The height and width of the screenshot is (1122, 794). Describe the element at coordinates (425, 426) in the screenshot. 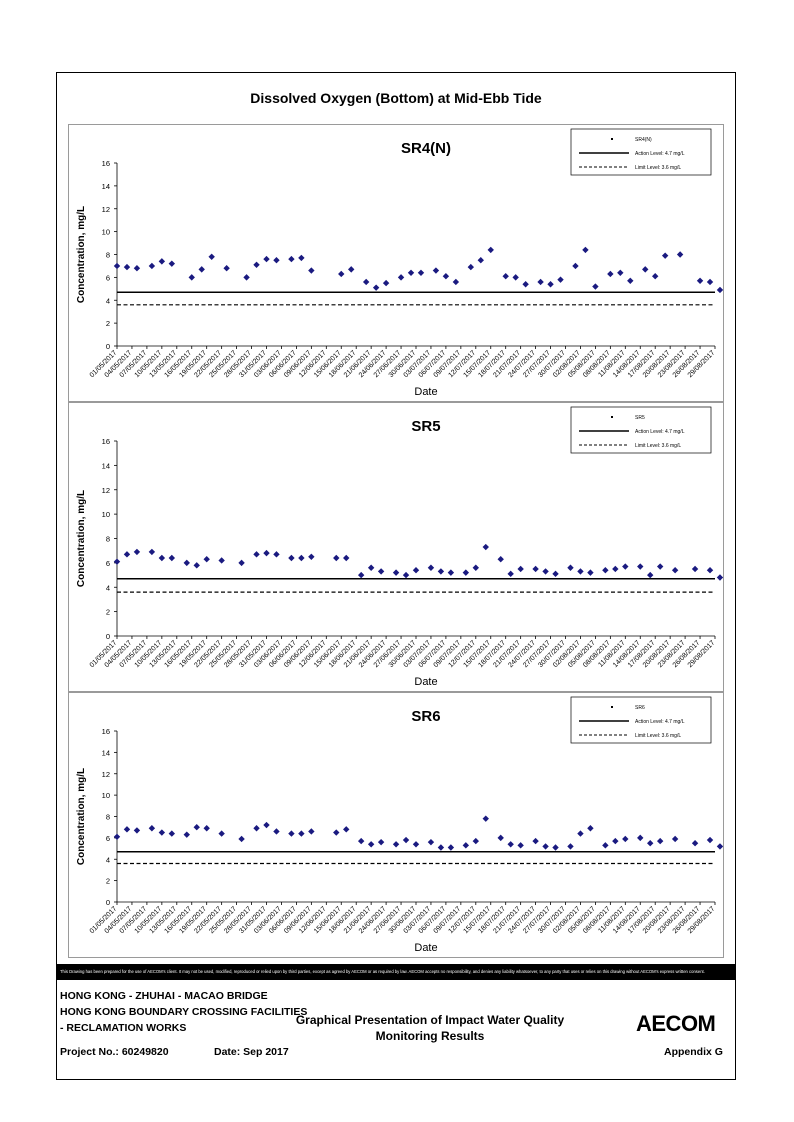

I see `chart2-title: SR5` at that location.